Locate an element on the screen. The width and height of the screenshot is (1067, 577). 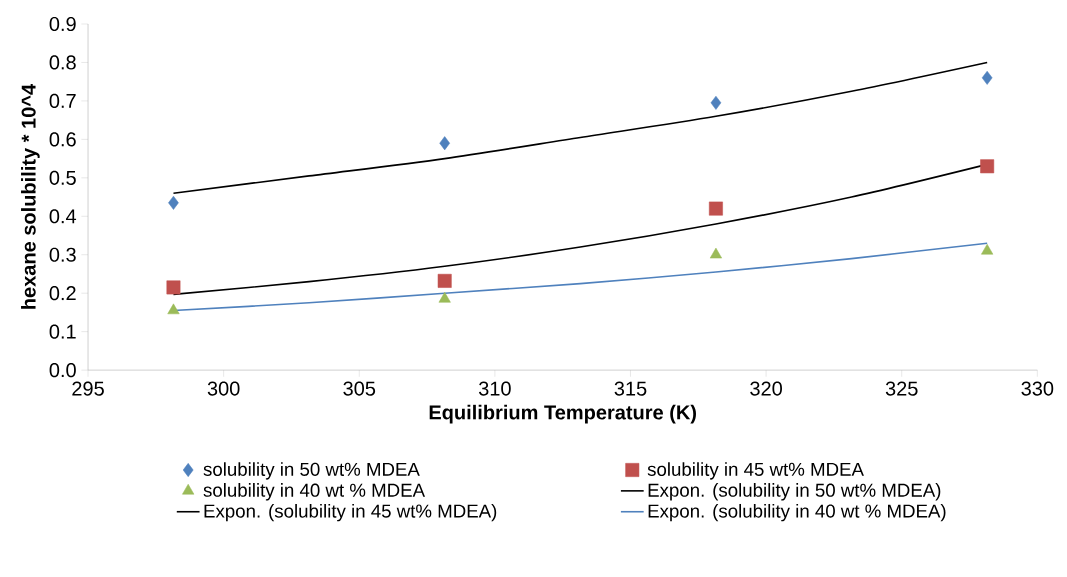
y-tick-label: 0.2 is located at coordinates (62, 293).